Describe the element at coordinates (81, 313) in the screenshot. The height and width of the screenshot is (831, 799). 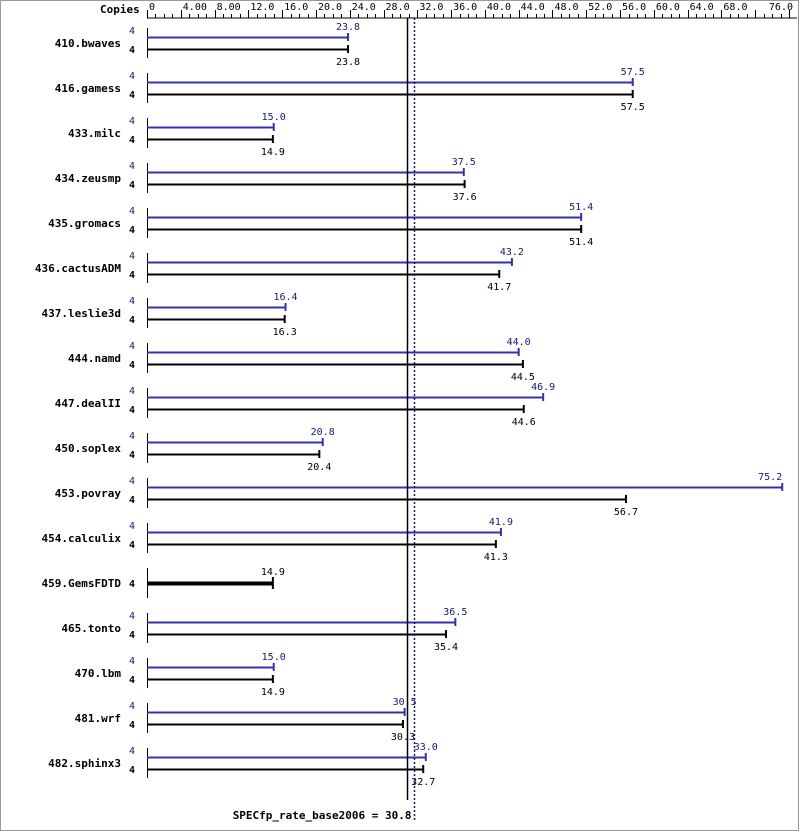
I see `benchmark-label: 437.leslie3d` at that location.